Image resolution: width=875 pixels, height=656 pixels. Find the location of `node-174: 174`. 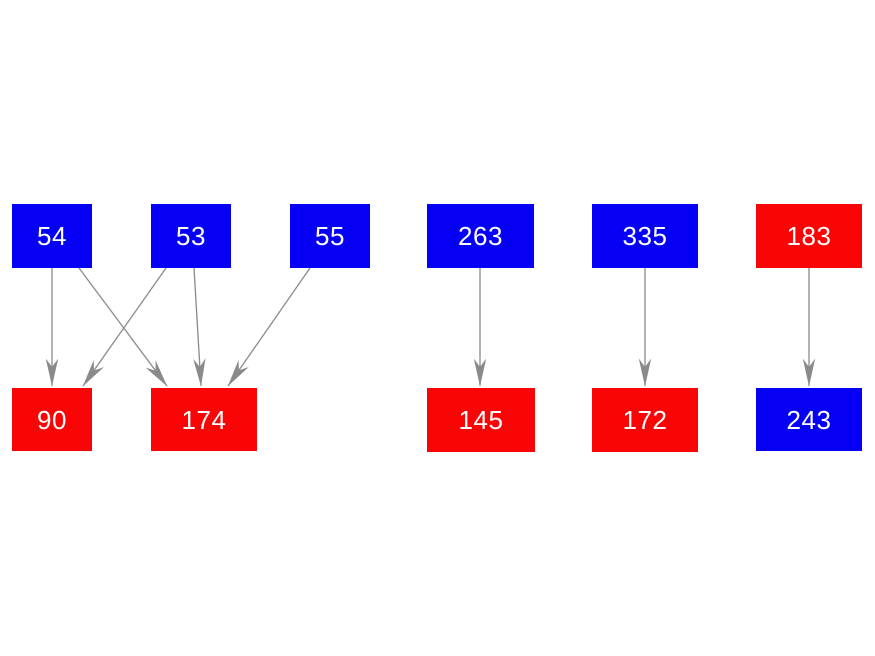

node-174: 174 is located at coordinates (204, 419).